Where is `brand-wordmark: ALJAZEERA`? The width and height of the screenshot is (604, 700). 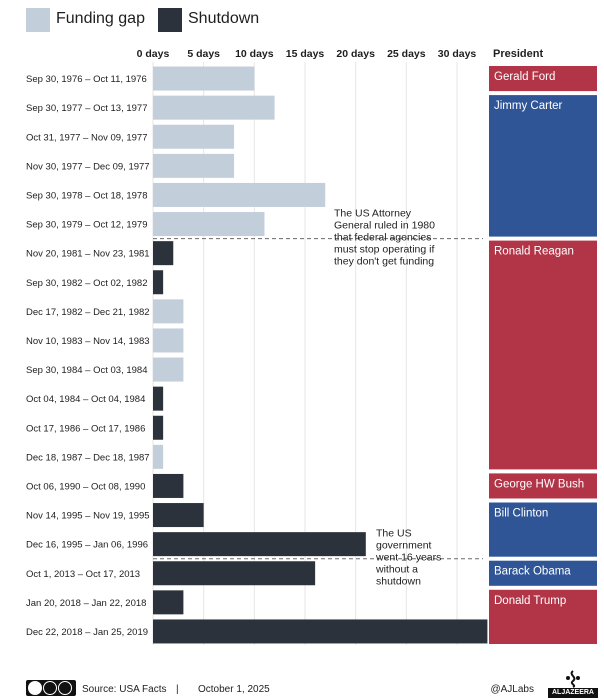
brand-wordmark: ALJAZEERA is located at coordinates (573, 693).